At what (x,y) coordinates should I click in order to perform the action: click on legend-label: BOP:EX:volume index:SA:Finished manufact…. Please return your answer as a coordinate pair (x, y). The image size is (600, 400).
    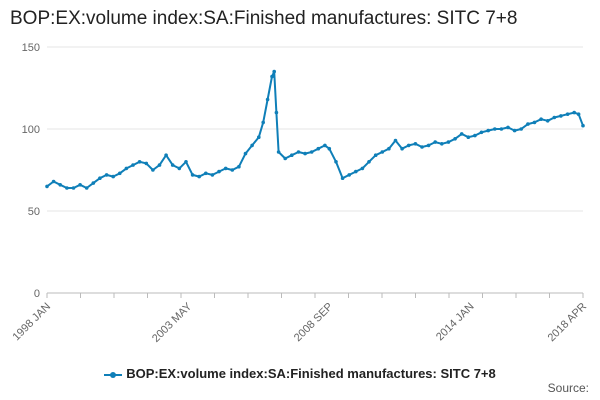
    Looking at the image, I should click on (311, 373).